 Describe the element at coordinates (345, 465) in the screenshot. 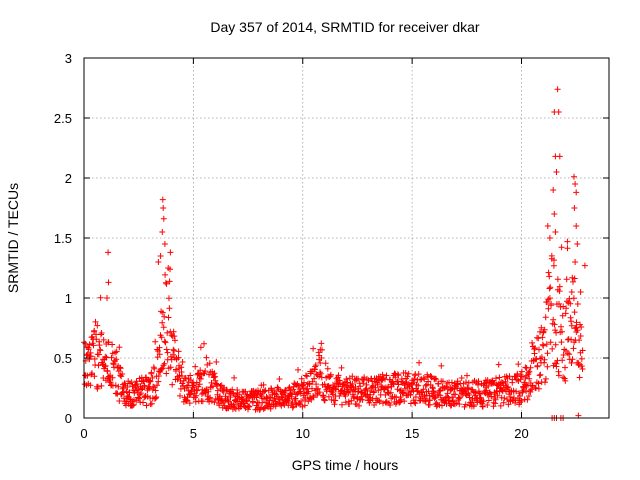

I see `x-axis-label: GPS time / hours` at that location.